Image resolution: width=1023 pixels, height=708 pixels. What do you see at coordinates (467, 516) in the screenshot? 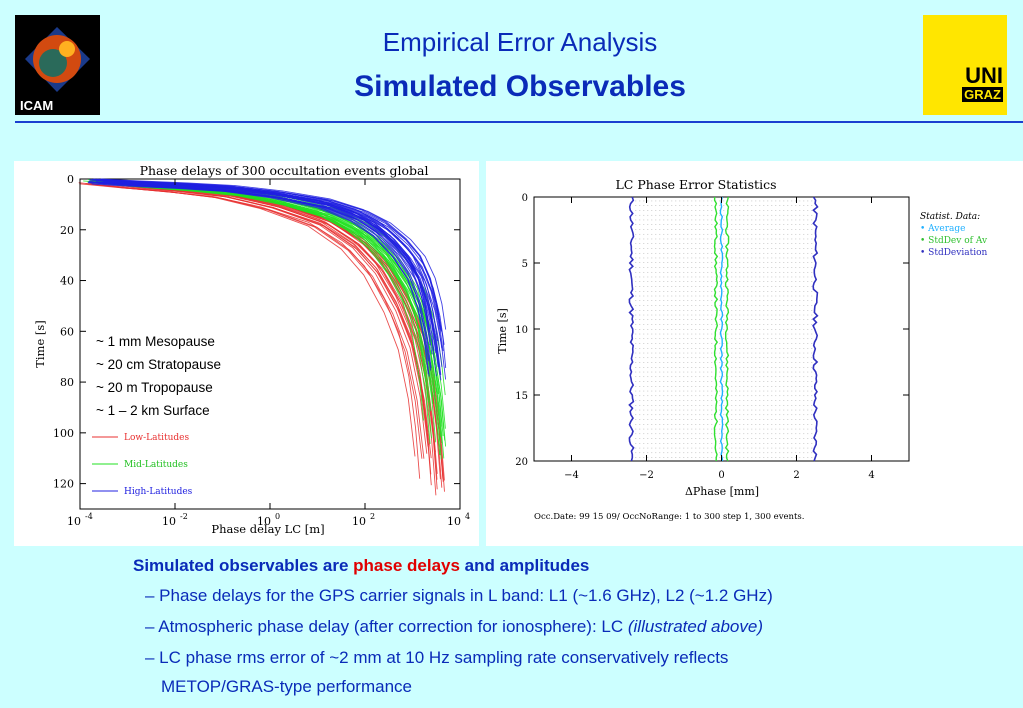
I see `x-tick-exponent: 4` at bounding box center [467, 516].